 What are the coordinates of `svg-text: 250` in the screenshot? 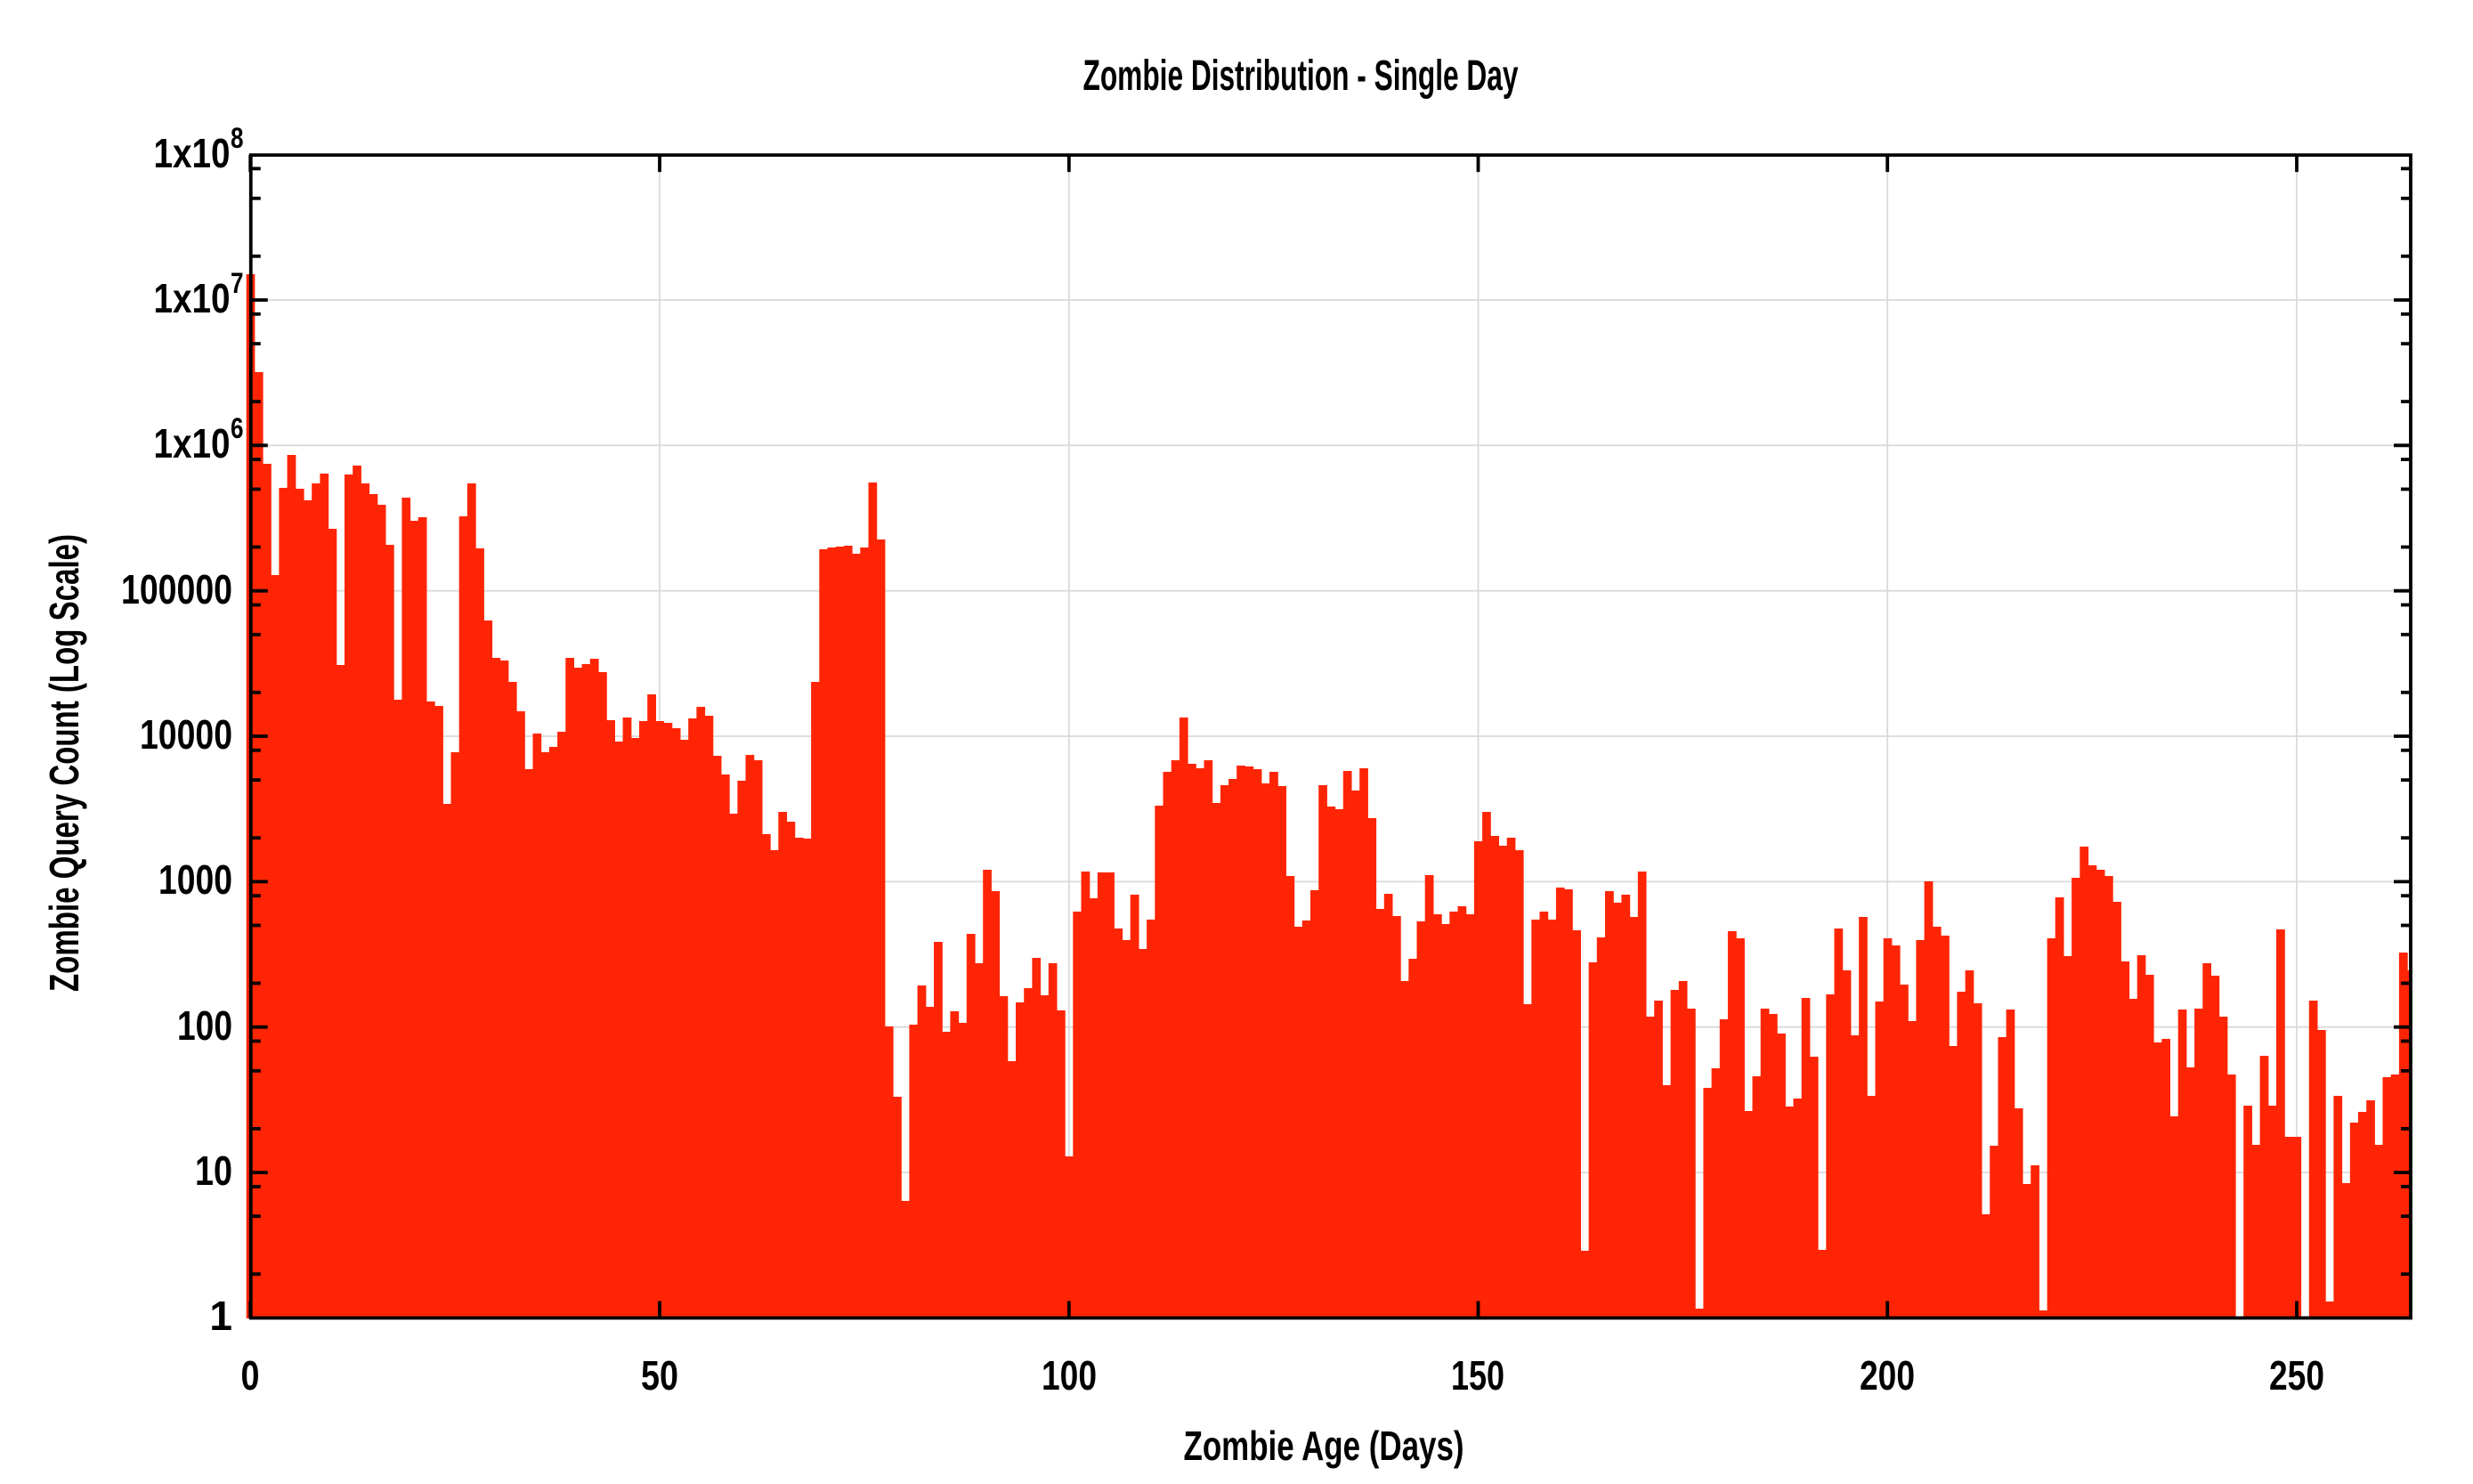 It's located at (2297, 1375).